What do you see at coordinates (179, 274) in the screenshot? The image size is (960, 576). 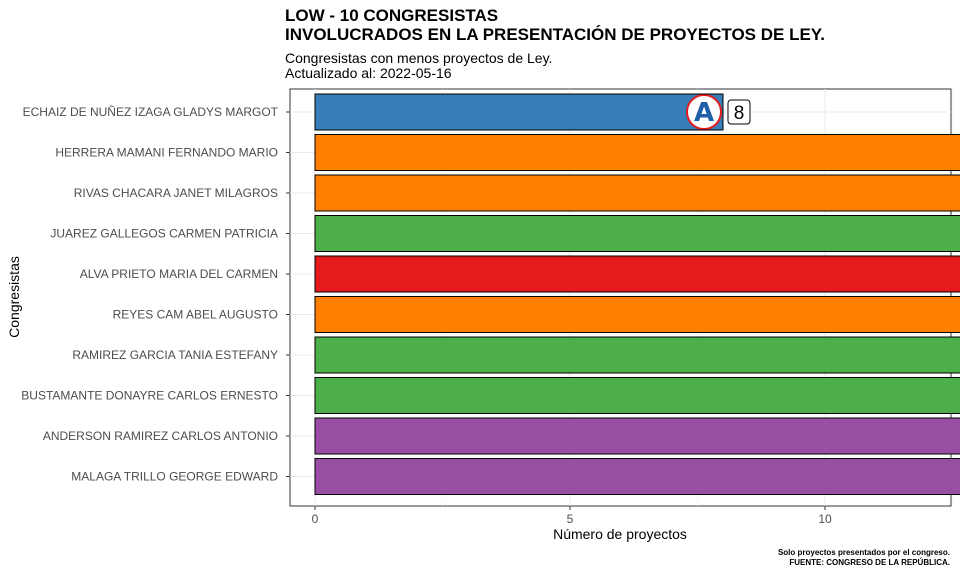 I see `y-tick-label: ALVA PRIETO MARIA DEL CARMEN` at bounding box center [179, 274].